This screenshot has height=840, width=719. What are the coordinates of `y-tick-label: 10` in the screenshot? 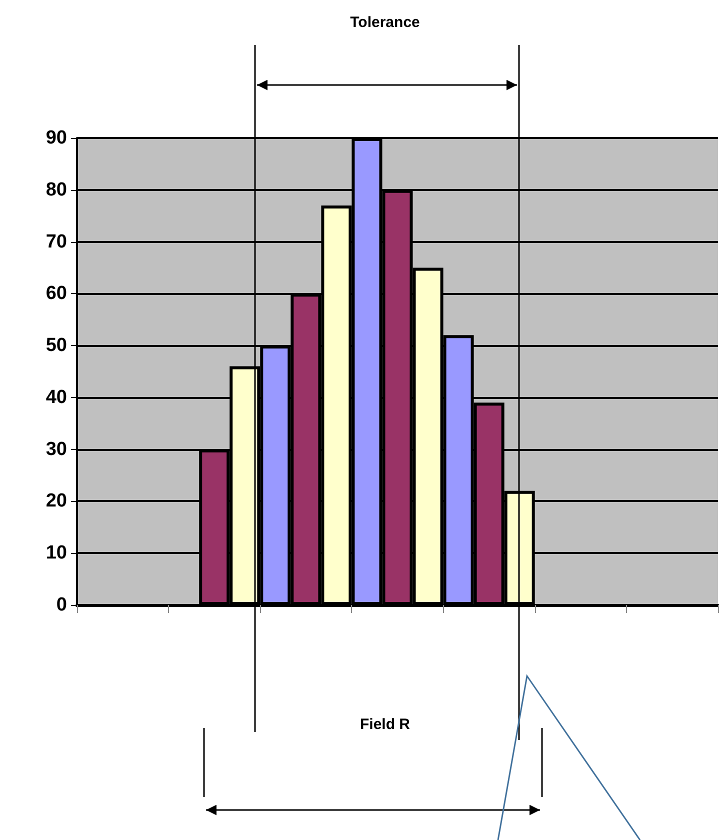 It's located at (56, 553).